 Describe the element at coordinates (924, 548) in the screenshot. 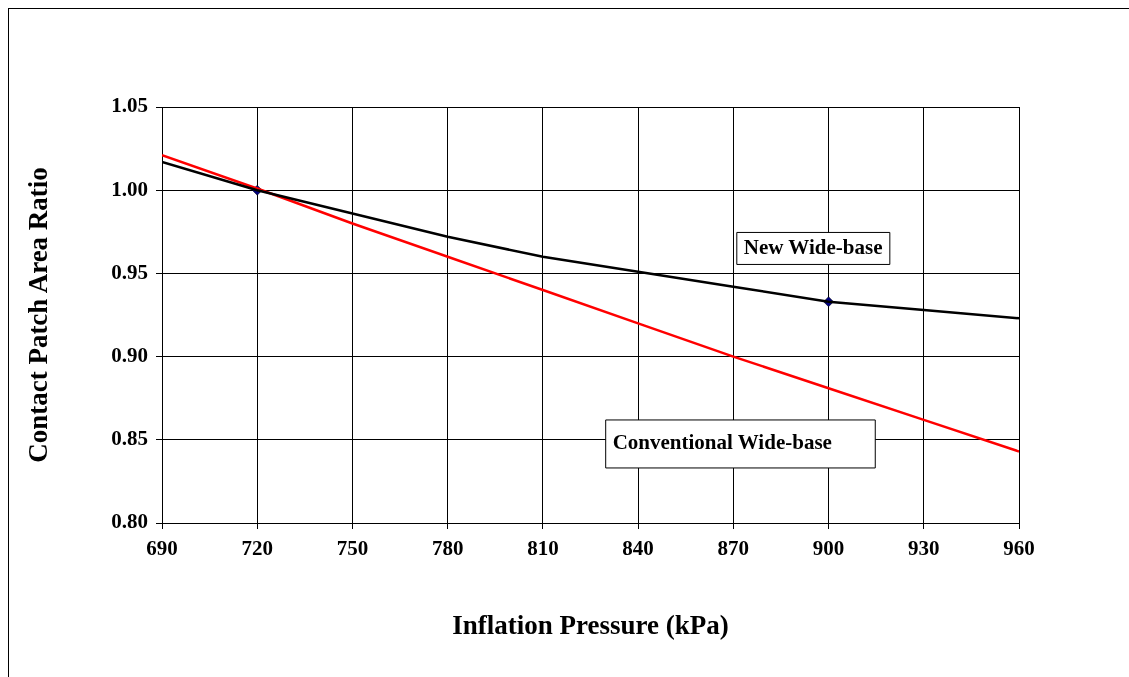

I see `x-tick-label: 930` at that location.